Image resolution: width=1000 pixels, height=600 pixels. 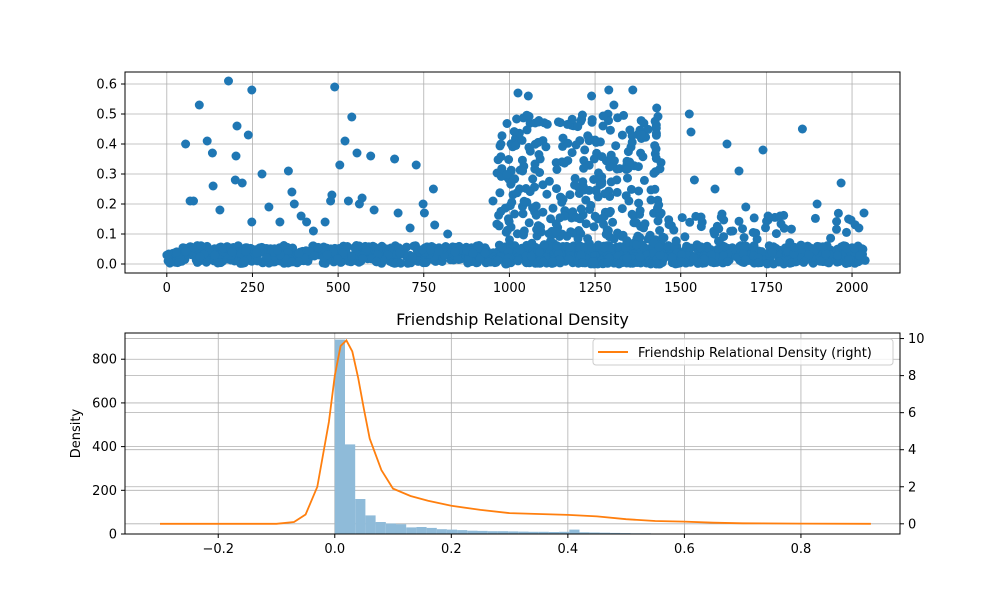 What do you see at coordinates (106, 145) in the screenshot?
I see `y-tick-label: 0.4` at bounding box center [106, 145].